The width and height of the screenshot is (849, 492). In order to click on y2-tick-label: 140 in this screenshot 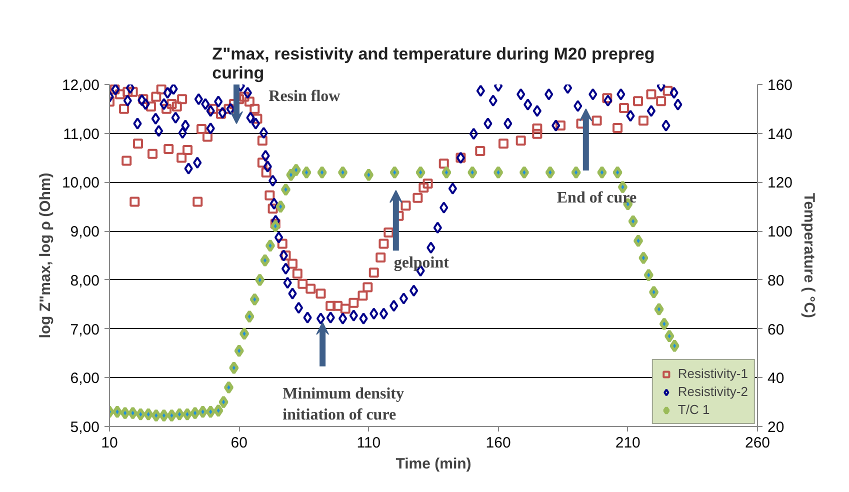, I will do `click(780, 134)`.